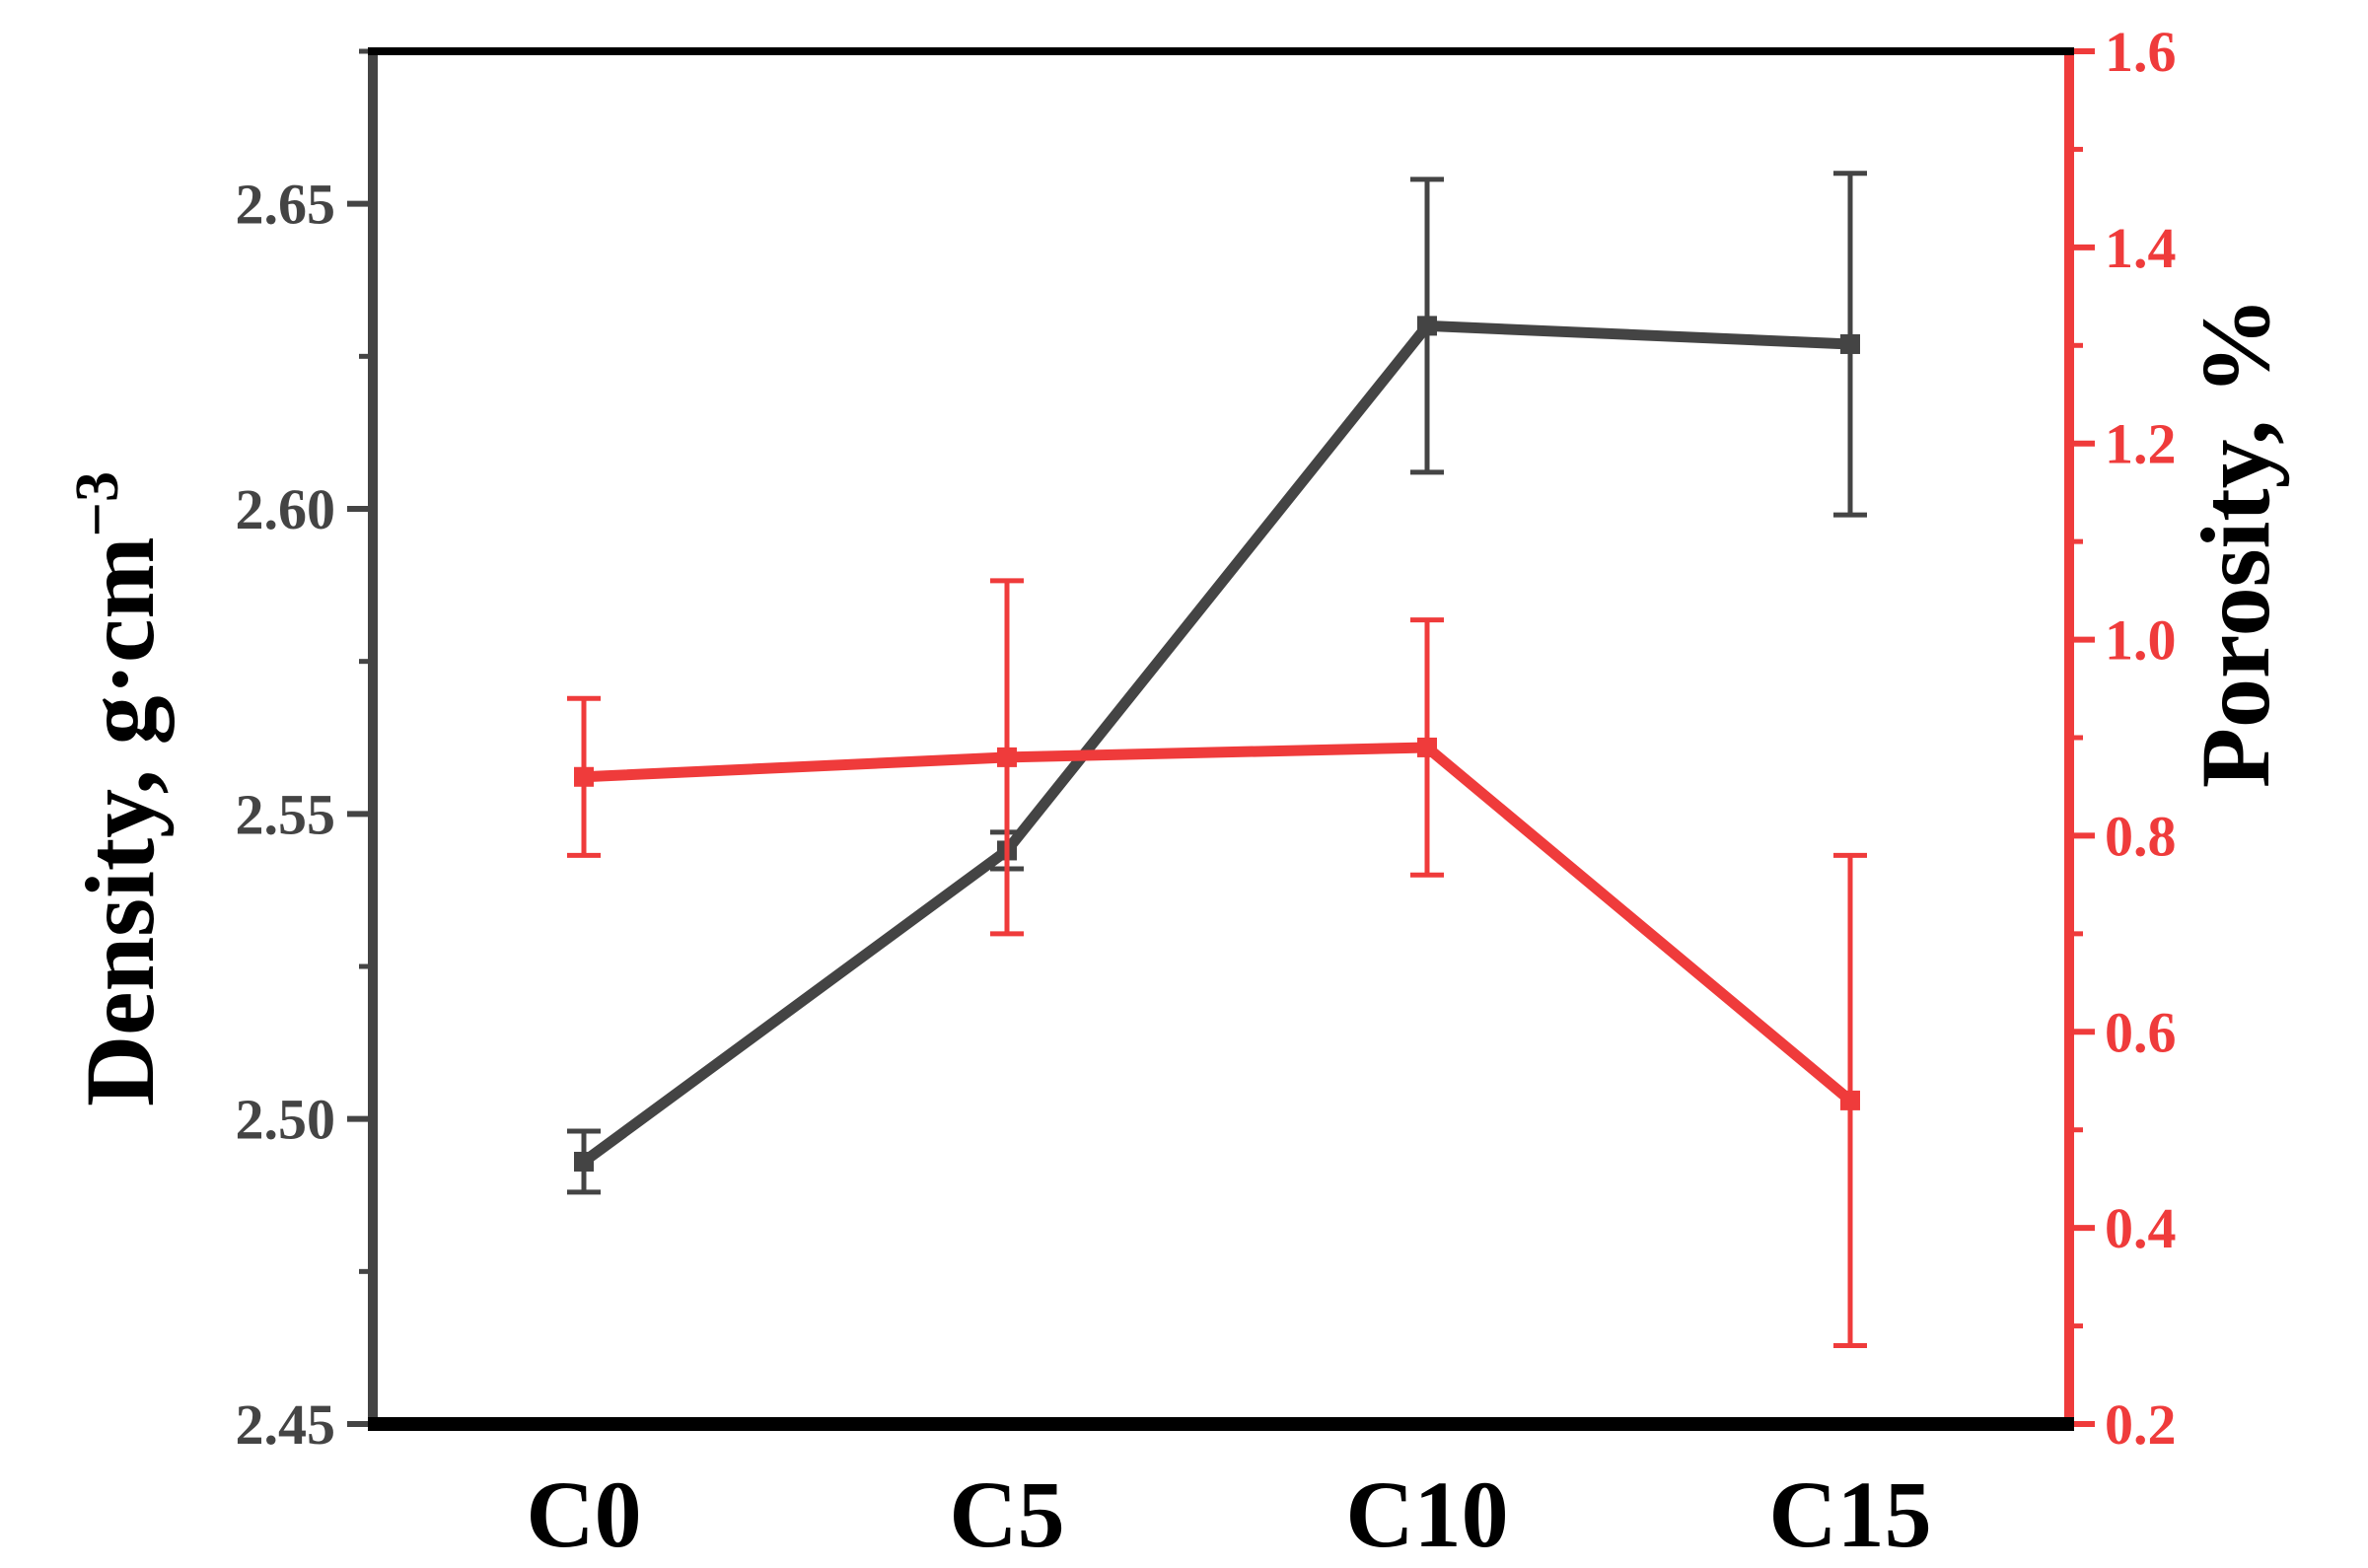 Image resolution: width=2368 pixels, height=1568 pixels. What do you see at coordinates (307, 752) in the screenshot?
I see `left-y-axis: 2.45 2.50 2.55 2.60 2.65` at bounding box center [307, 752].